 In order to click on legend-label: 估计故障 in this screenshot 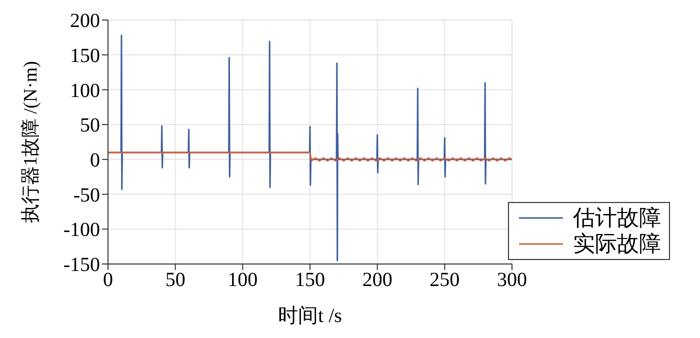, I will do `click(617, 218)`.